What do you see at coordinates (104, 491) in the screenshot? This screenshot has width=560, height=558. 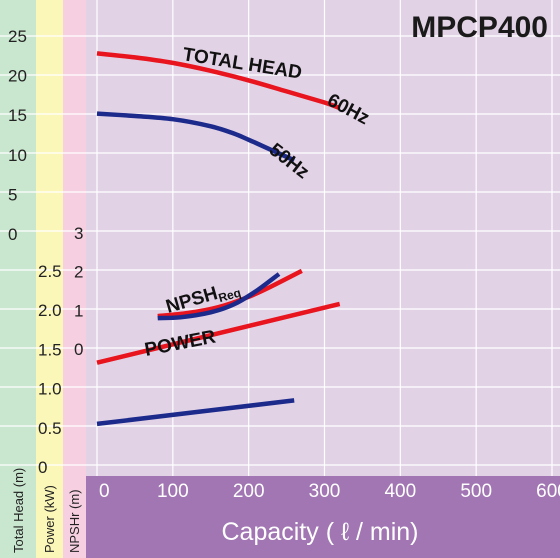 I see `x-tick-label: 0` at bounding box center [104, 491].